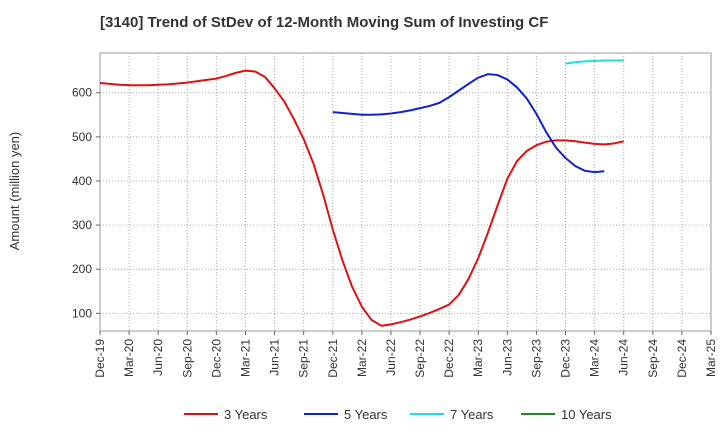 The image size is (720, 440). I want to click on y-axis-label: Amount (million yen), so click(14, 191).